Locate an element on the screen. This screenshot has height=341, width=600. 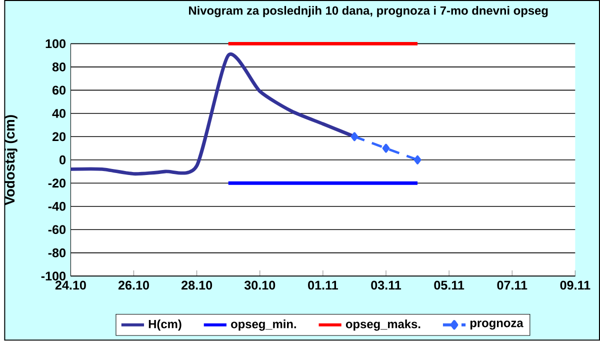
x-tick-label: 28.10 is located at coordinates (197, 285).